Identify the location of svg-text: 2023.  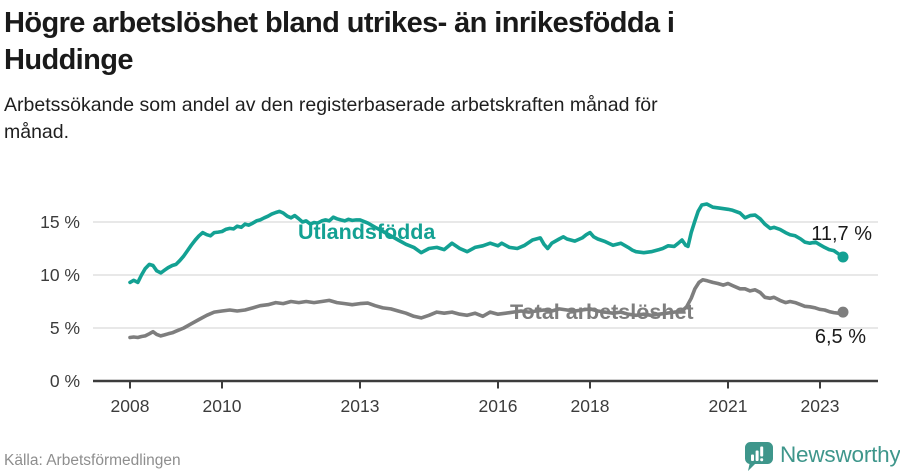
(820, 406).